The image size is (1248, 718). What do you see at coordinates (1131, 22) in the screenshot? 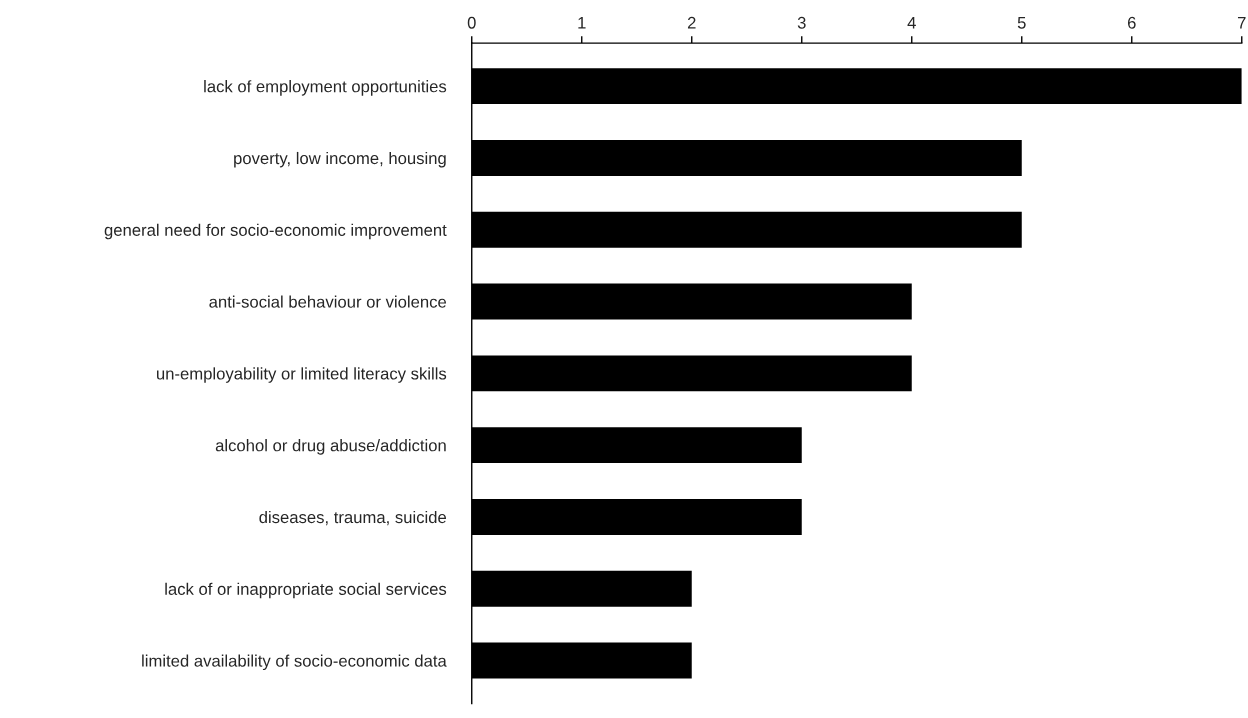
I see `x-tick-label: 6` at bounding box center [1131, 22].